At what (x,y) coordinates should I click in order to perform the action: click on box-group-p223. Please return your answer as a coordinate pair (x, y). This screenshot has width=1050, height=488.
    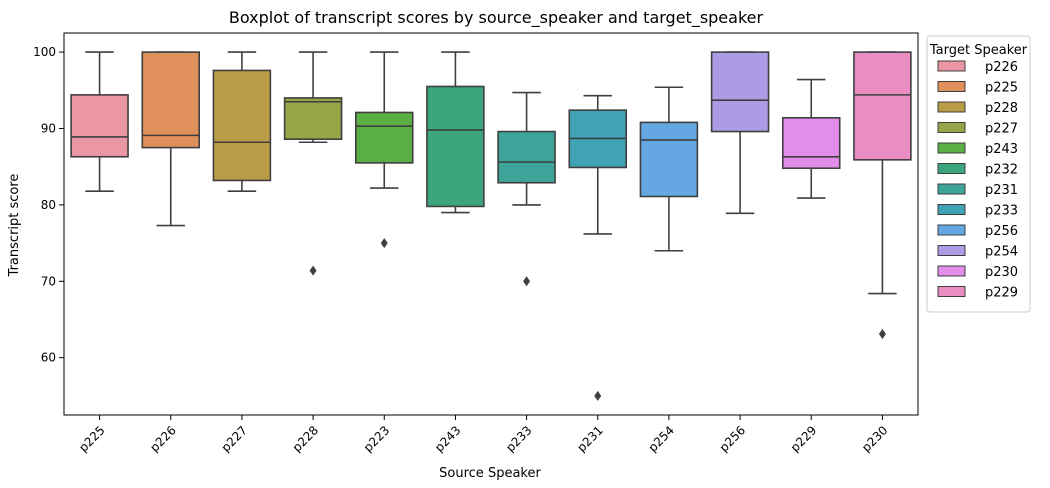
    Looking at the image, I should click on (384, 150).